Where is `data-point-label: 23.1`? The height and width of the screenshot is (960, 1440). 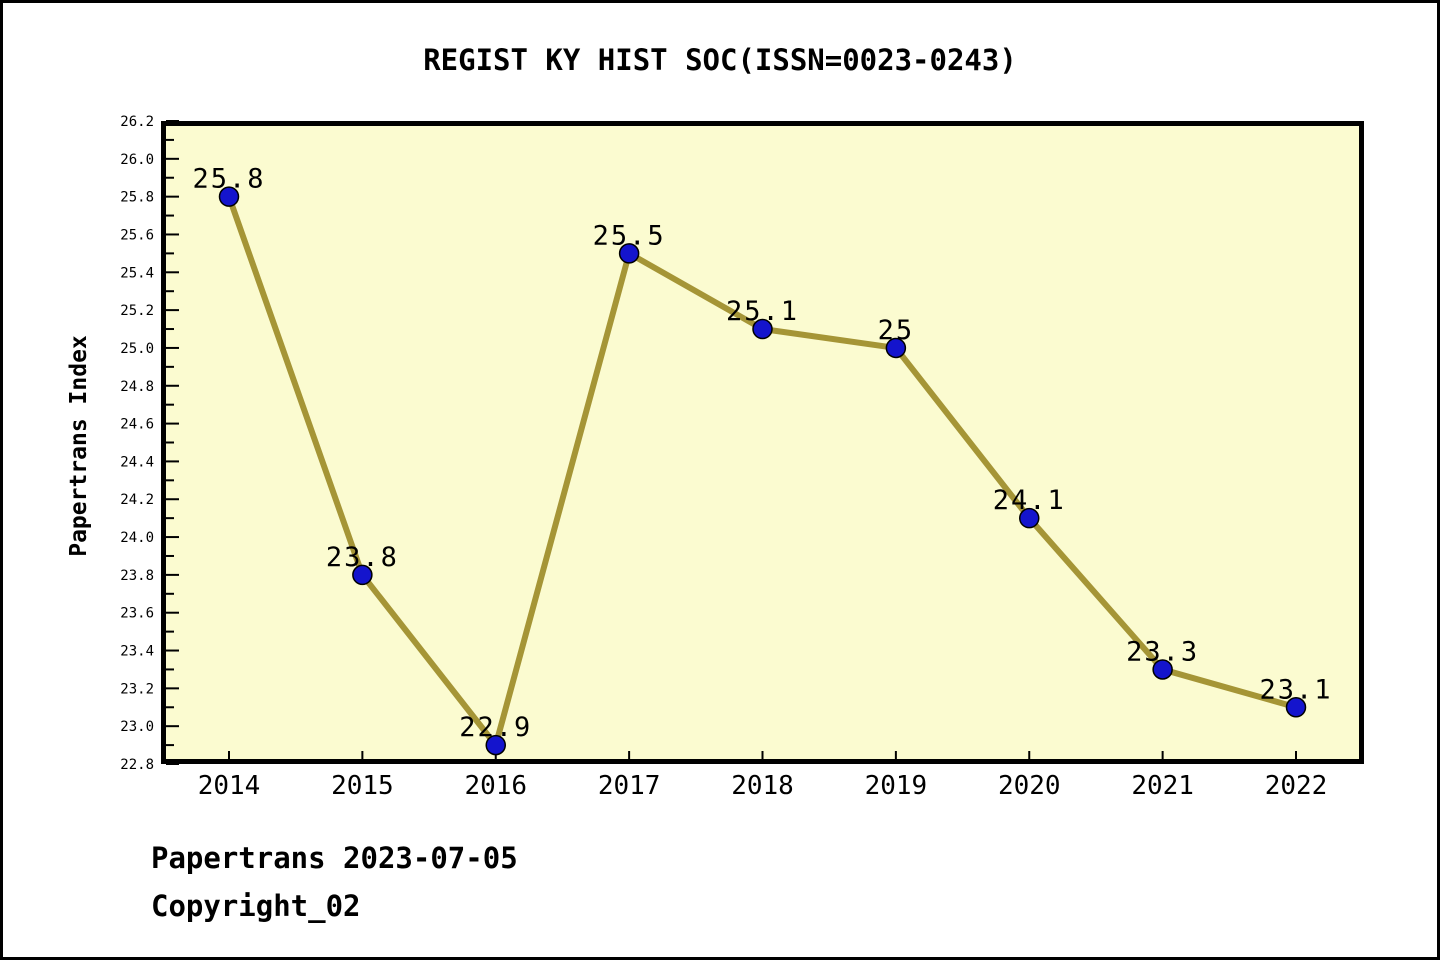 data-point-label: 23.1 is located at coordinates (1295, 689).